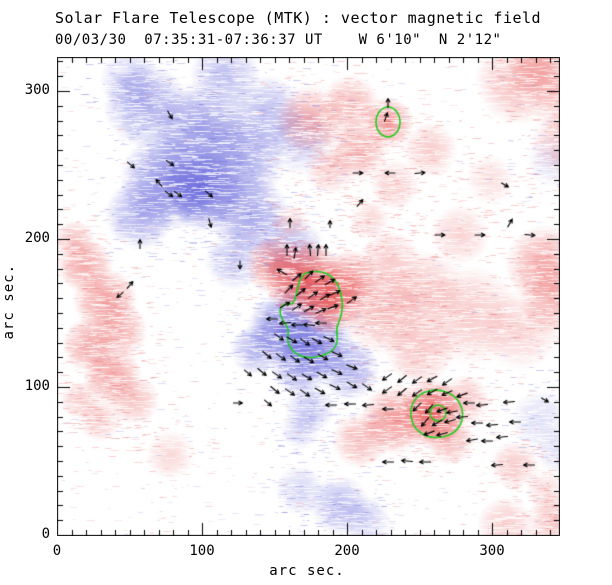 The image size is (612, 585). What do you see at coordinates (57, 551) in the screenshot?
I see `x-tick-label: 0` at bounding box center [57, 551].